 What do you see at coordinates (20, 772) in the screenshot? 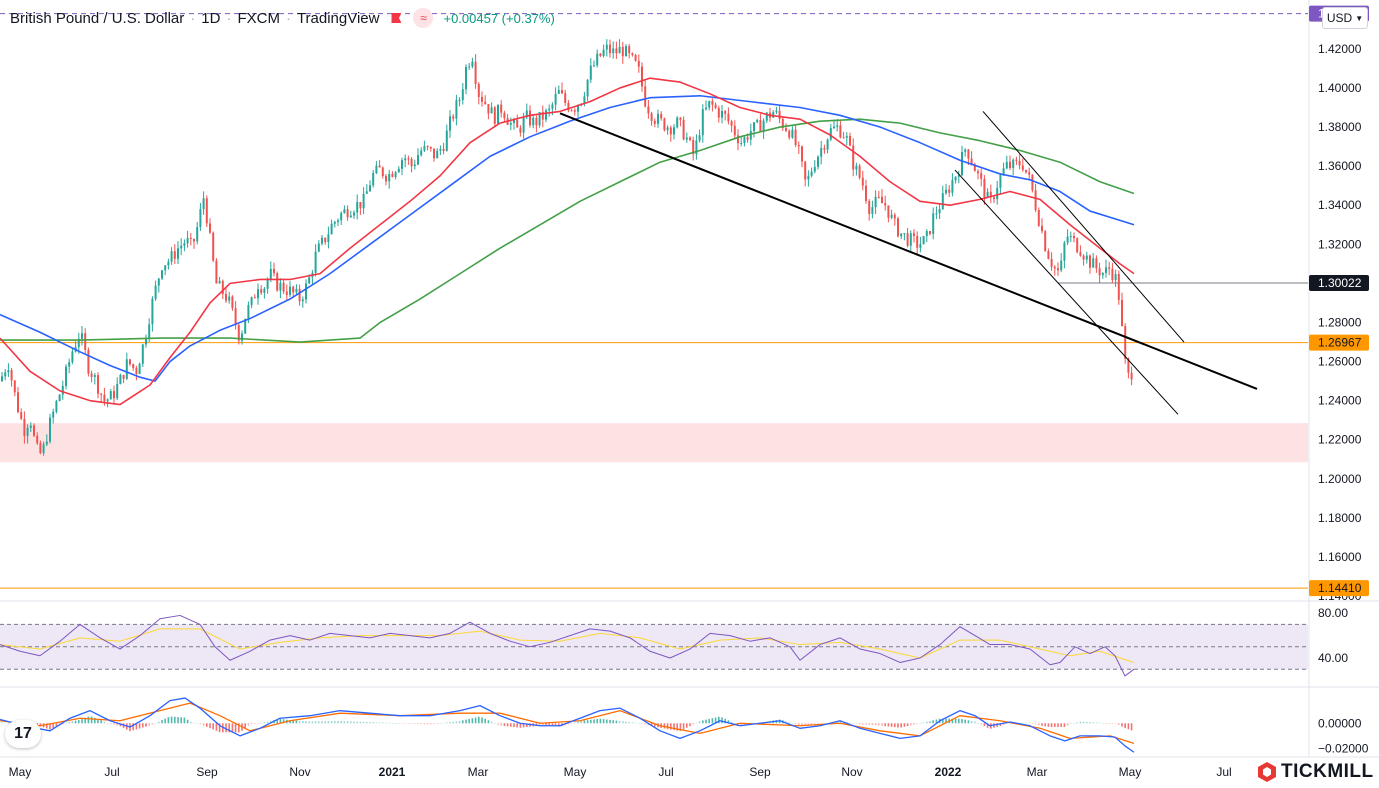
I see `time-tick-label: May` at bounding box center [20, 772].